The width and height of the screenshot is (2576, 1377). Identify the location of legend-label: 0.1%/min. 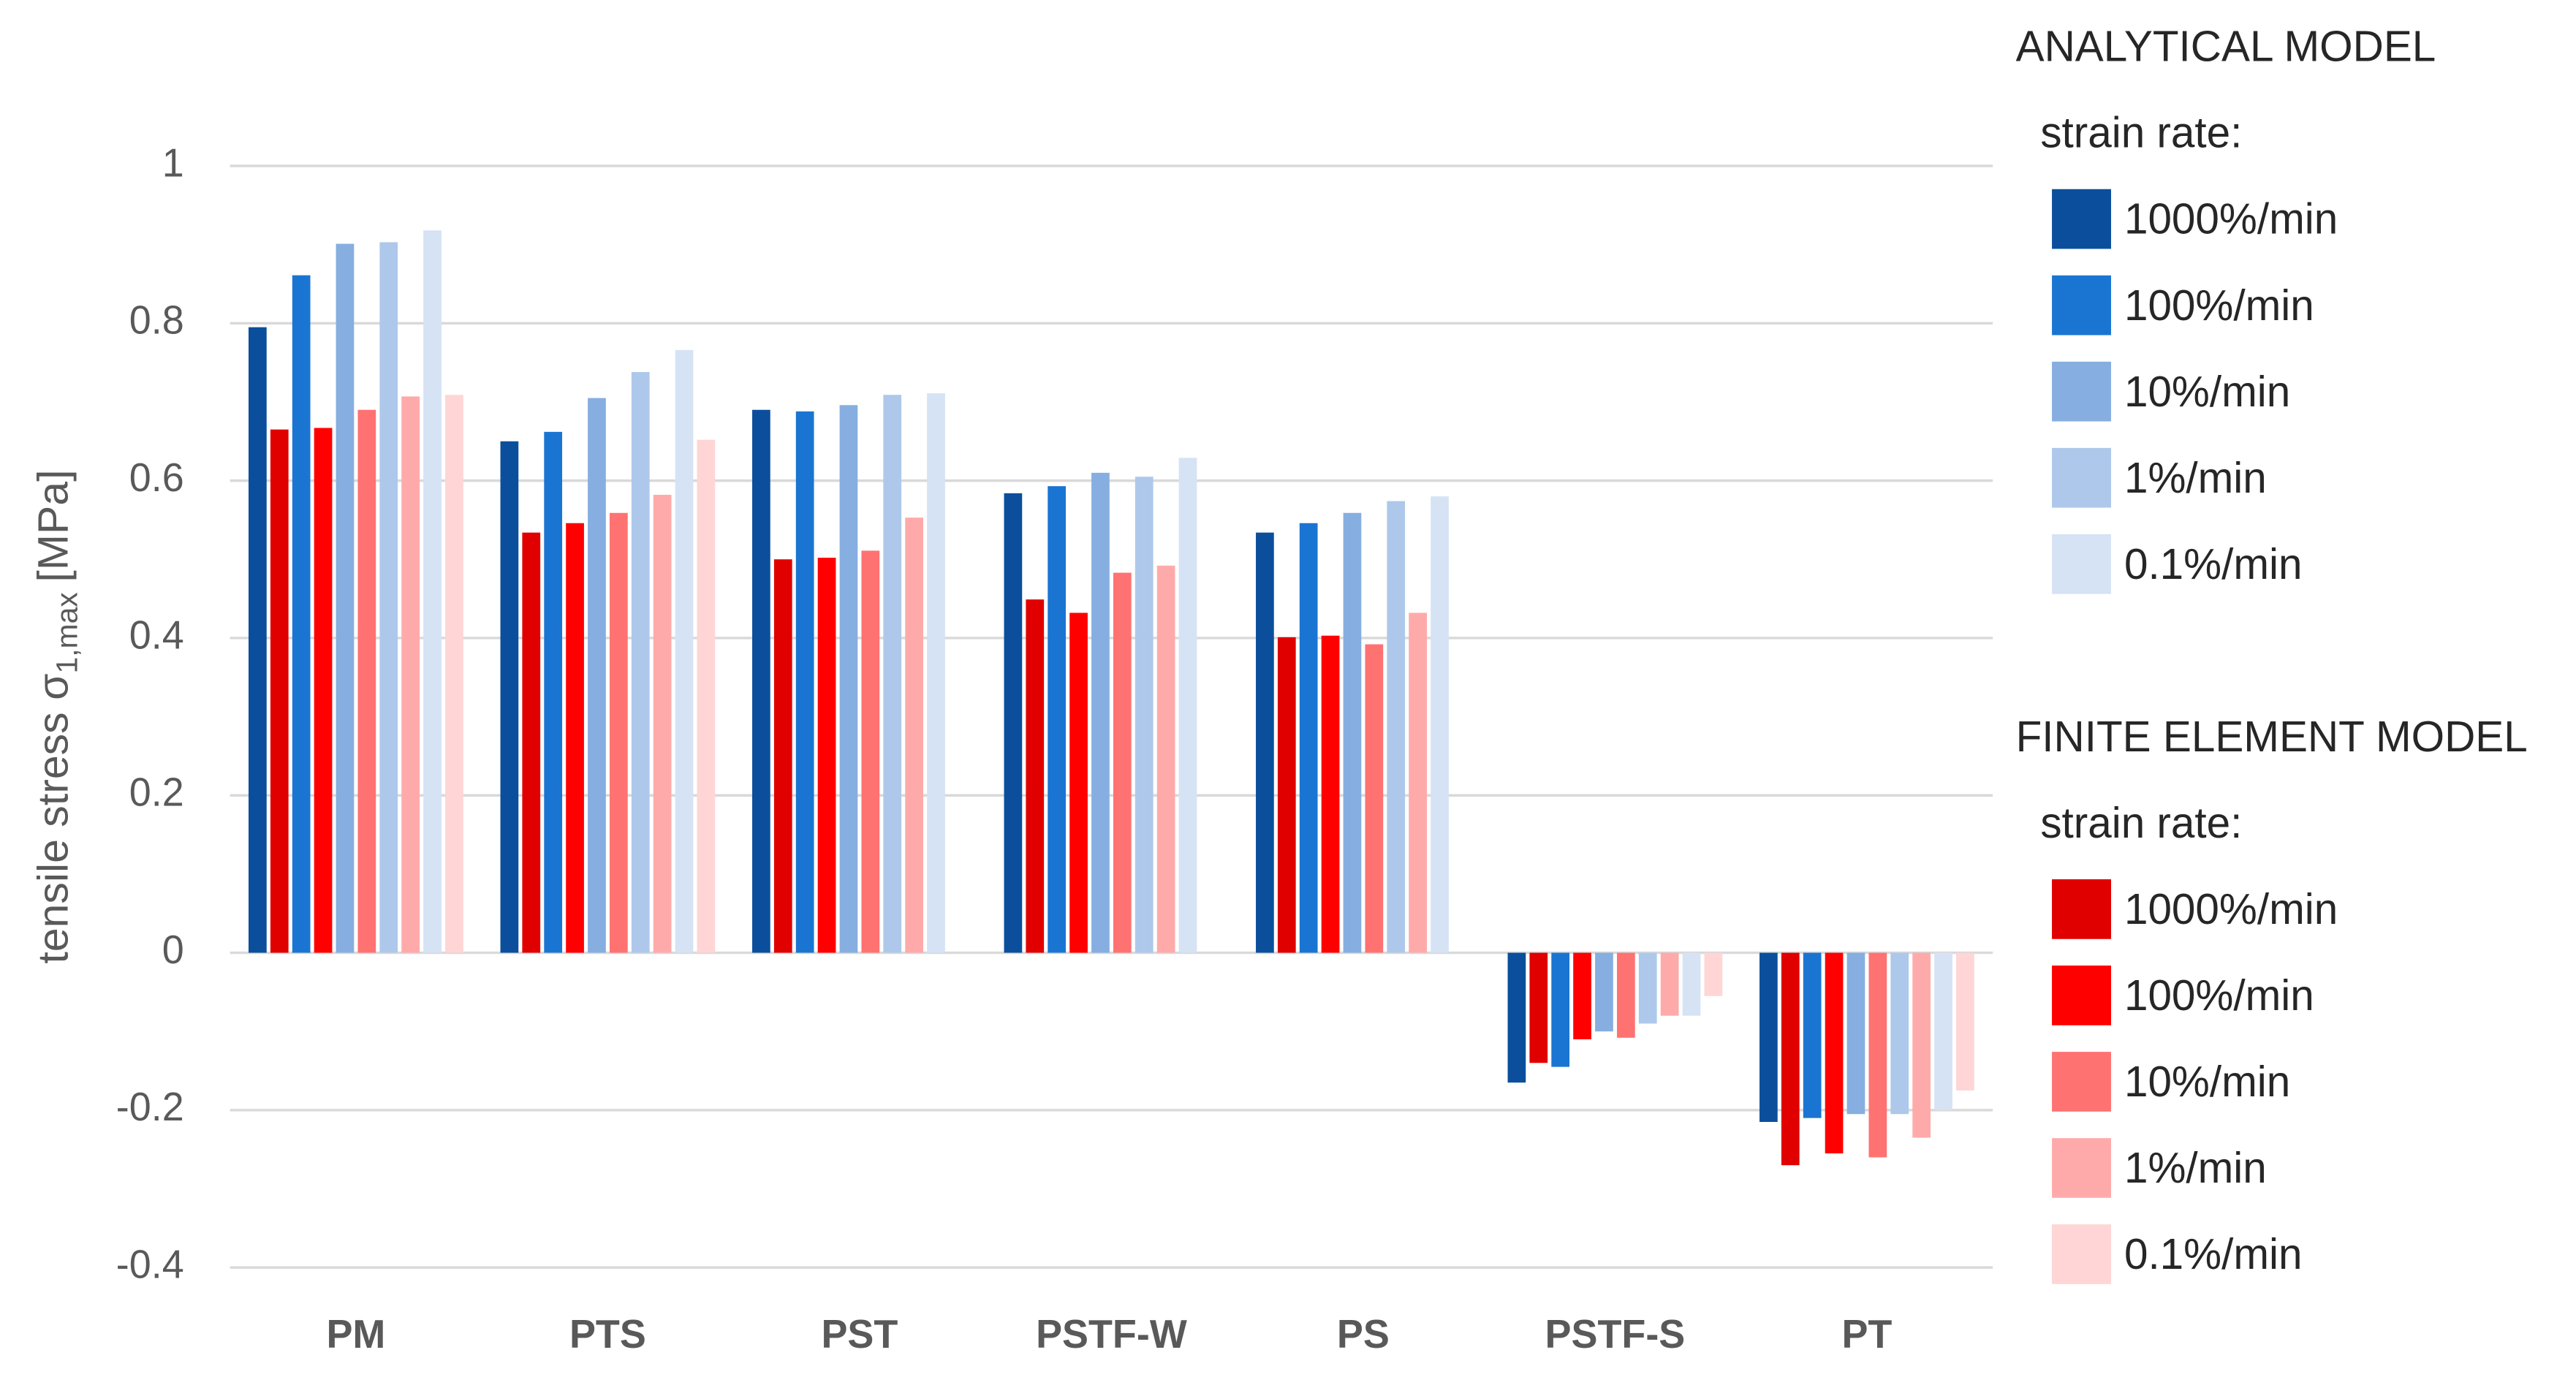
(2213, 1254).